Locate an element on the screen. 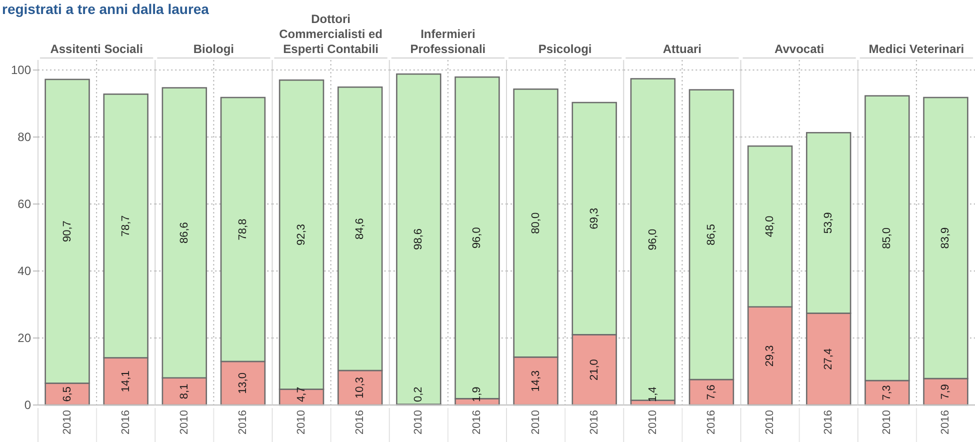  y-tick-label: 100 is located at coordinates (21, 70).